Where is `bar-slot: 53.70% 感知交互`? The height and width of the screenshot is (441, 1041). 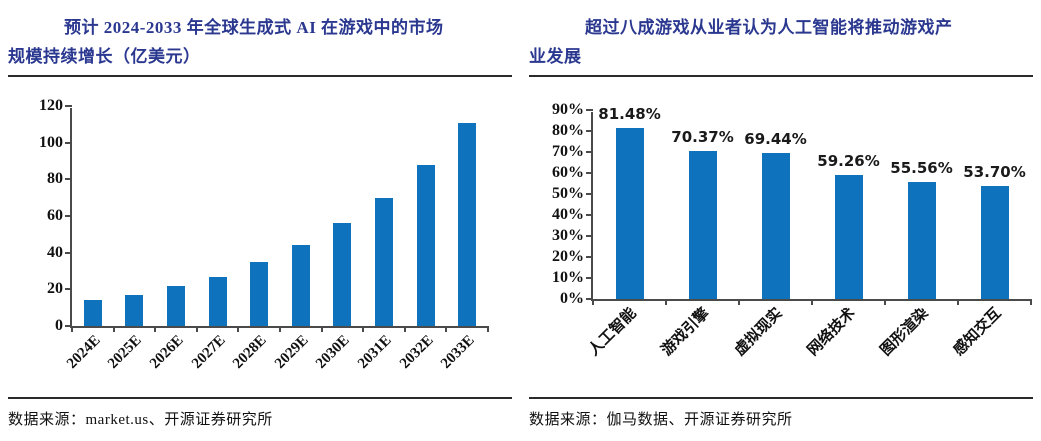
bar-slot: 53.70% 感知交互 is located at coordinates (991, 235).